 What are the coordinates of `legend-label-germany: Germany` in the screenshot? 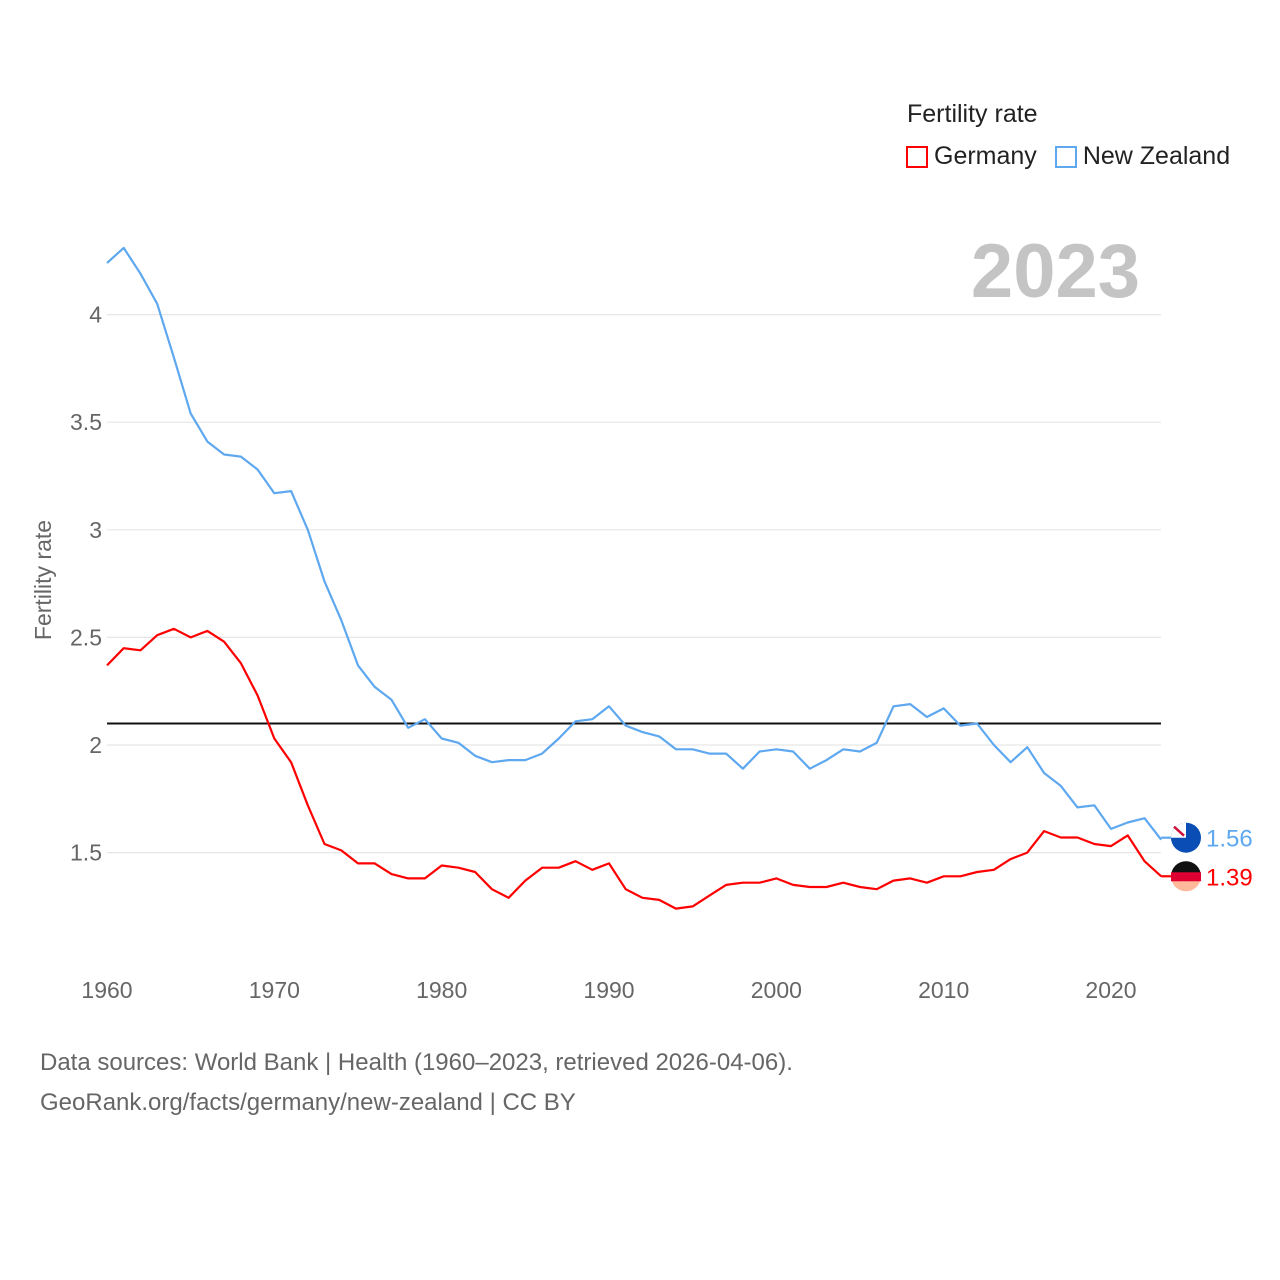 It's located at (985, 156).